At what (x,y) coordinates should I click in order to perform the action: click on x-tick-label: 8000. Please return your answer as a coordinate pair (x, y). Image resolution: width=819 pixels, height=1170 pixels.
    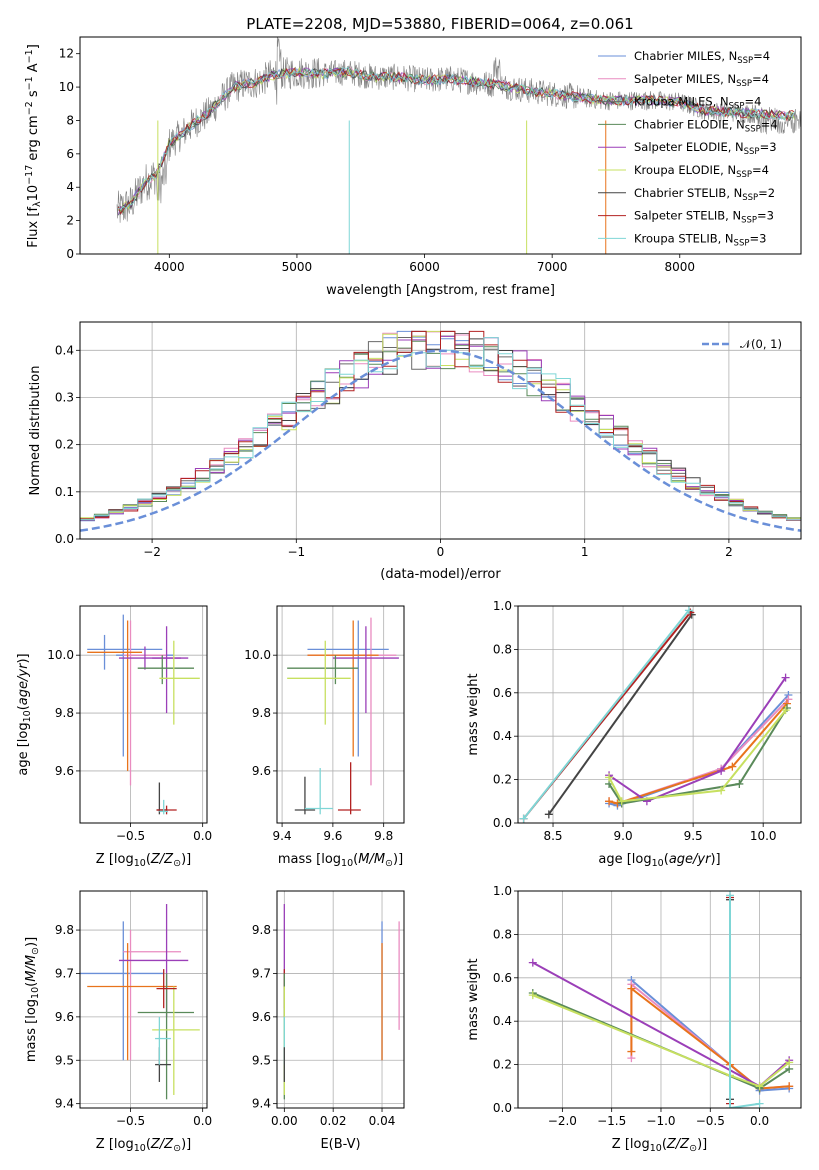
    Looking at the image, I should click on (679, 267).